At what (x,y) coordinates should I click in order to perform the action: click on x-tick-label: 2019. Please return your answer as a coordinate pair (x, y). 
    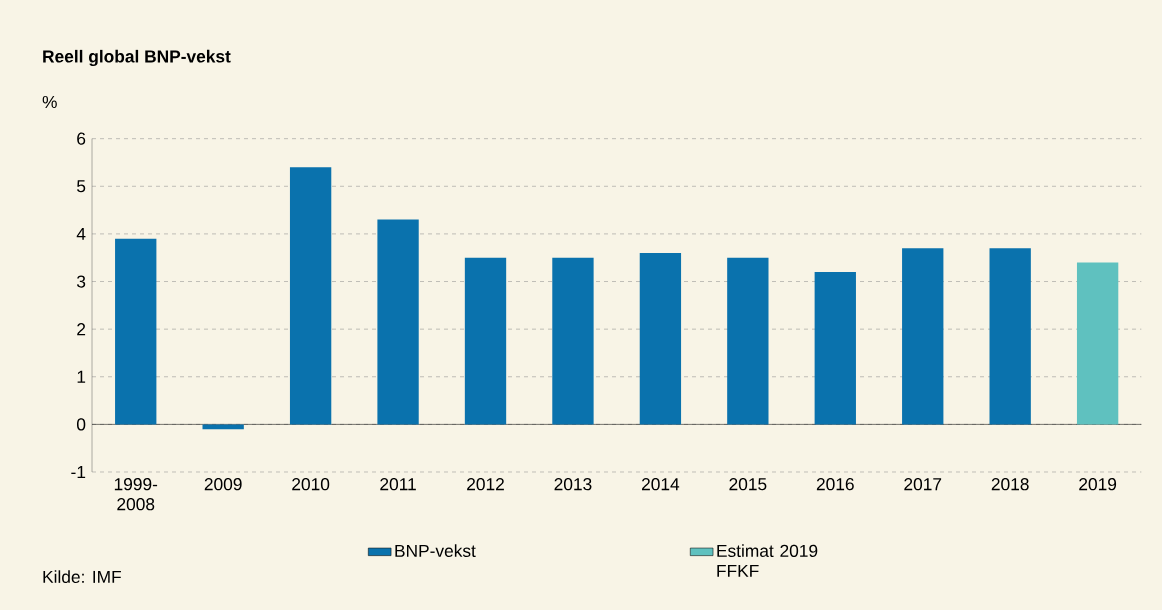
    Looking at the image, I should click on (1098, 484).